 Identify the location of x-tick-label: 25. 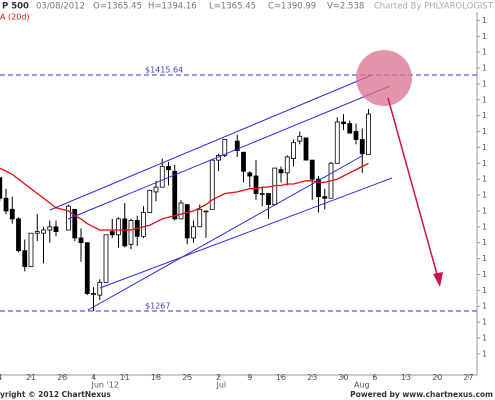
(187, 377).